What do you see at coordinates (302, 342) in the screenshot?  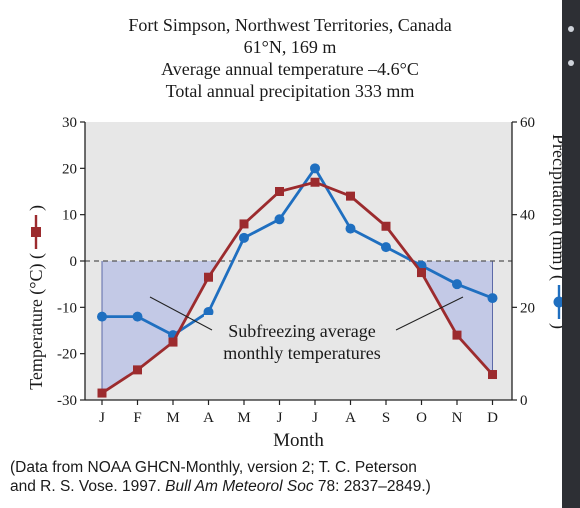 I see `annotation-background` at bounding box center [302, 342].